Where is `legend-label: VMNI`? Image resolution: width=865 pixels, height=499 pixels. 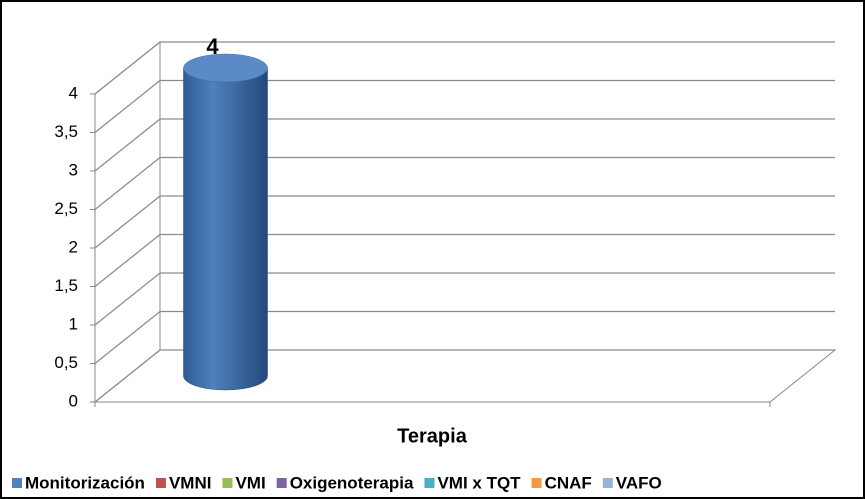 legend-label: VMNI is located at coordinates (190, 482).